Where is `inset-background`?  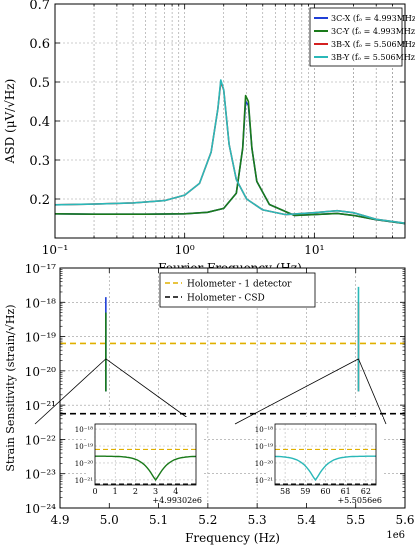 inset-background is located at coordinates (145, 462).